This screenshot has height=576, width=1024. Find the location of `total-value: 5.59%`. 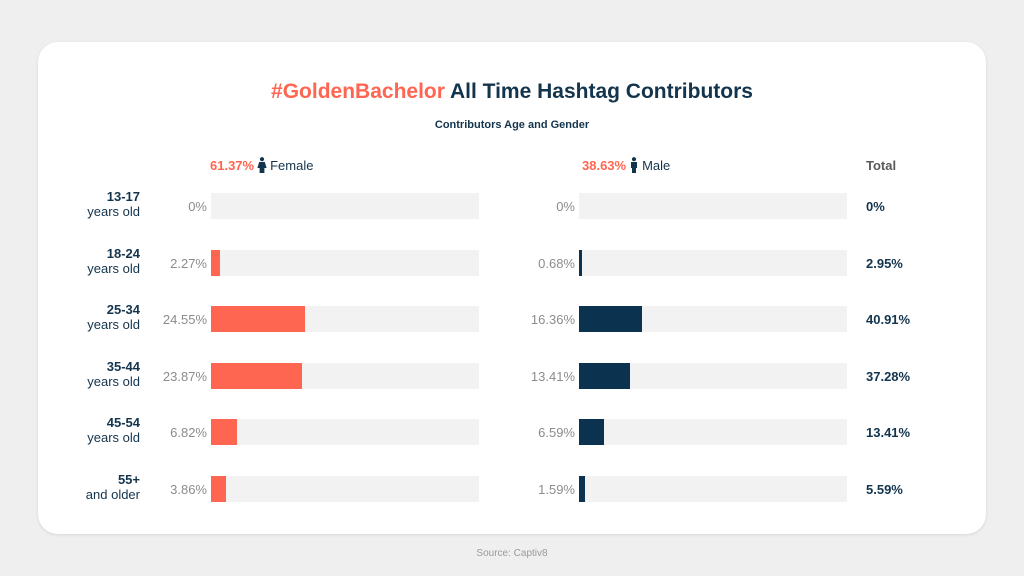

total-value: 5.59% is located at coordinates (884, 489).